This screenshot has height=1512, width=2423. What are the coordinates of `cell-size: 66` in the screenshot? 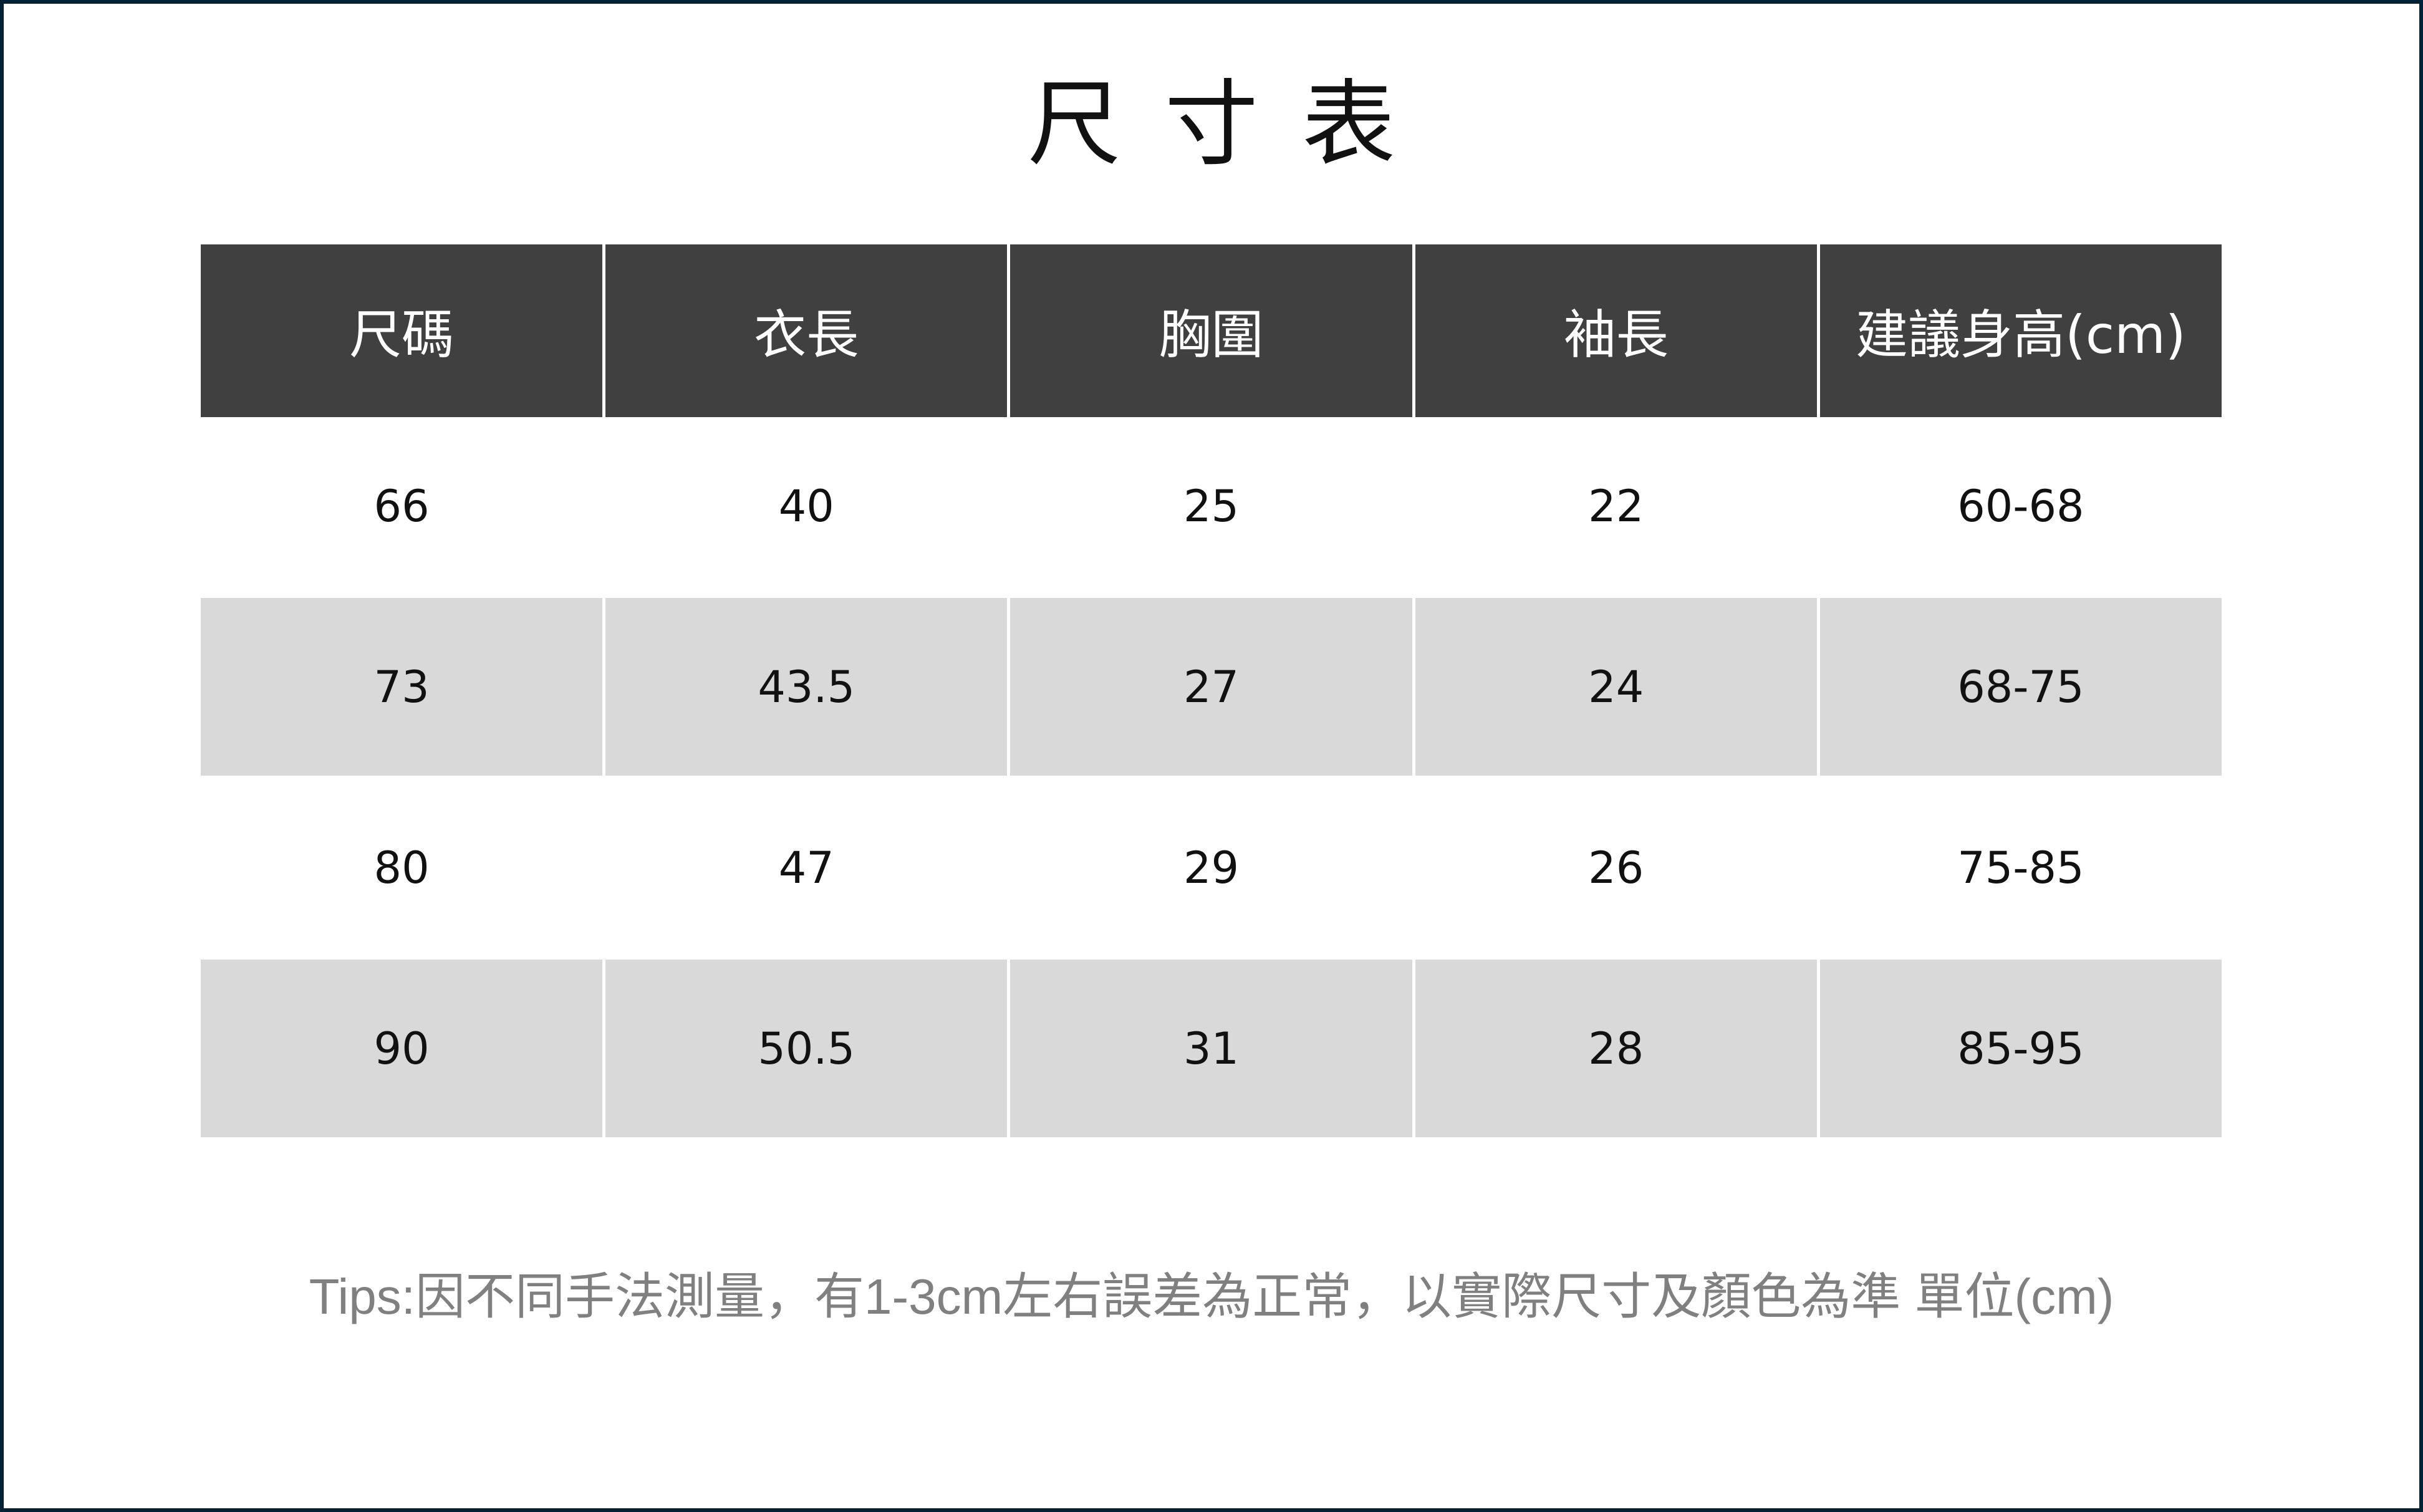 It's located at (402, 506).